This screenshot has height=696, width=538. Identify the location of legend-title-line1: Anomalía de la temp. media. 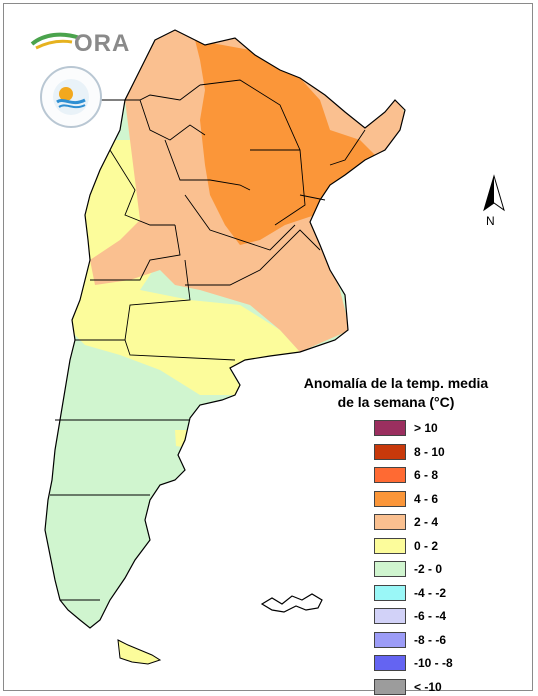
(396, 383).